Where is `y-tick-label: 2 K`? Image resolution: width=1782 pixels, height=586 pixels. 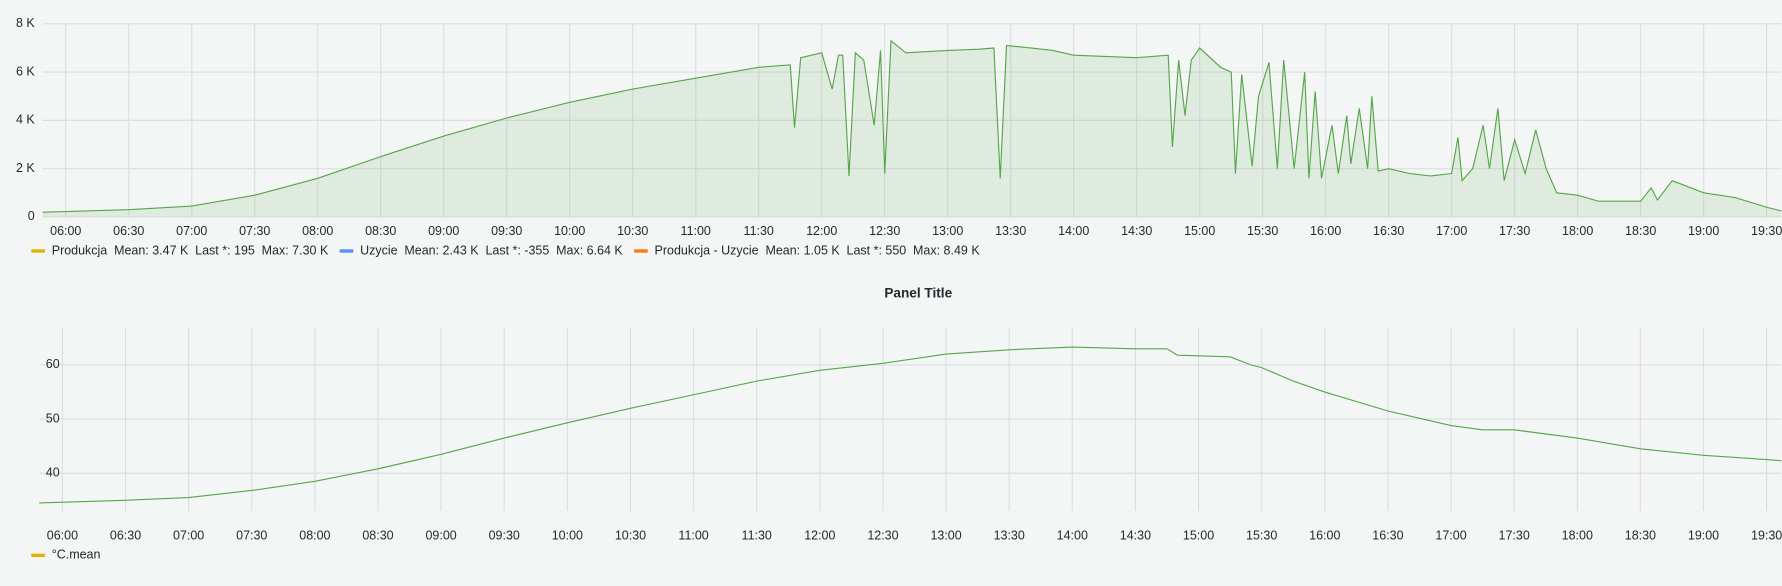 y-tick-label: 2 K is located at coordinates (25, 168).